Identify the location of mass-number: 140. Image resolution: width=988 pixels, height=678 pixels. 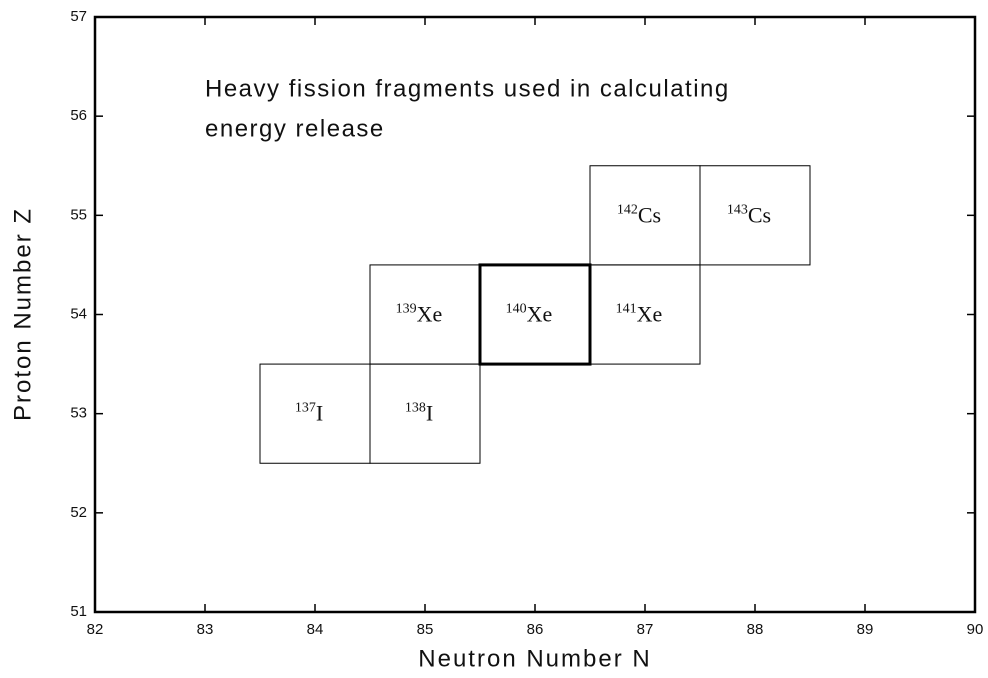
(516, 309).